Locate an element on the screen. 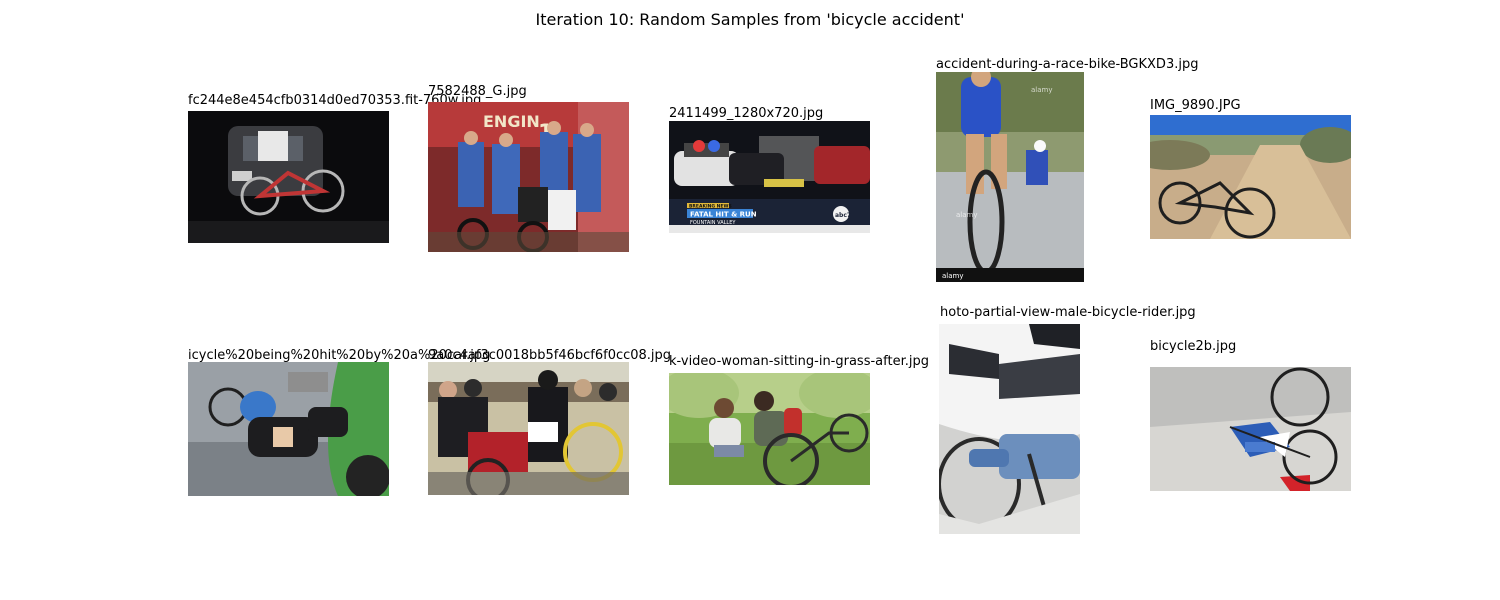  sample-caption-5: IMG_9890.JPG is located at coordinates (1195, 105).